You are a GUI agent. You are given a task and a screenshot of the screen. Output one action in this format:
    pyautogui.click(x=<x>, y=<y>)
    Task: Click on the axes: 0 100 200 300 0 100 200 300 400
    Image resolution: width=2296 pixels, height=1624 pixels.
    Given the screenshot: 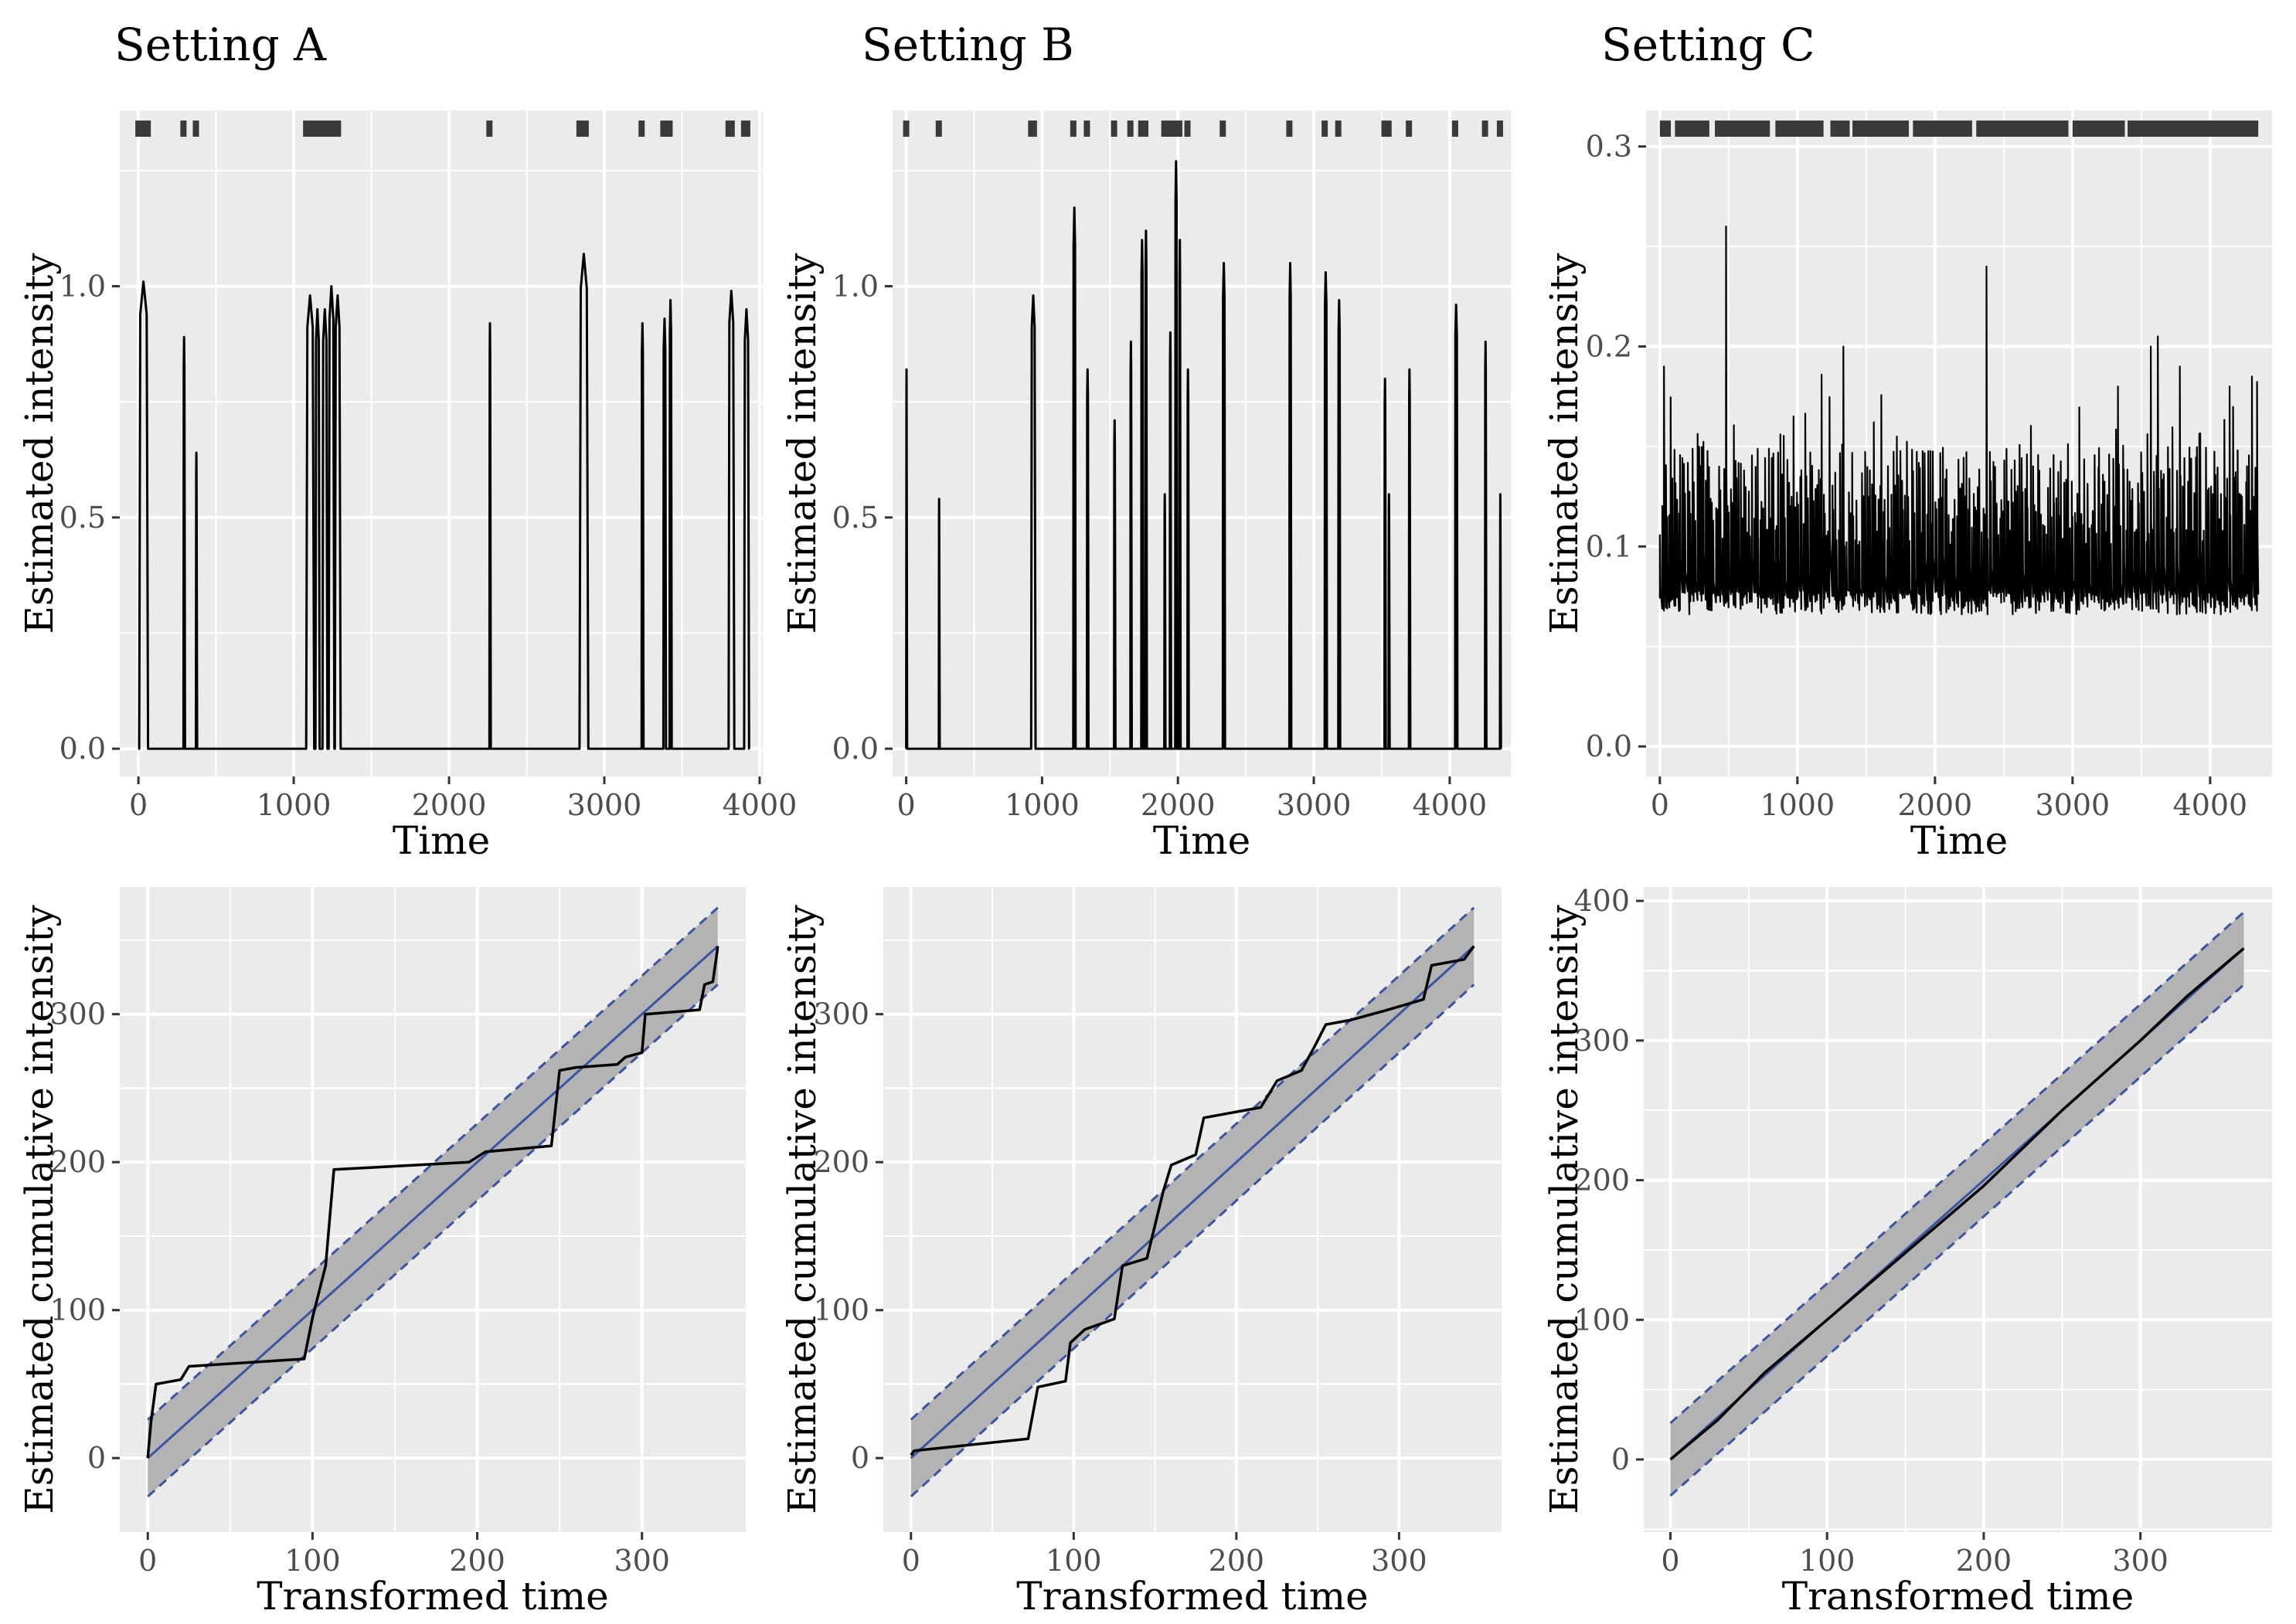 What is the action you would take?
    pyautogui.click(x=1871, y=1231)
    